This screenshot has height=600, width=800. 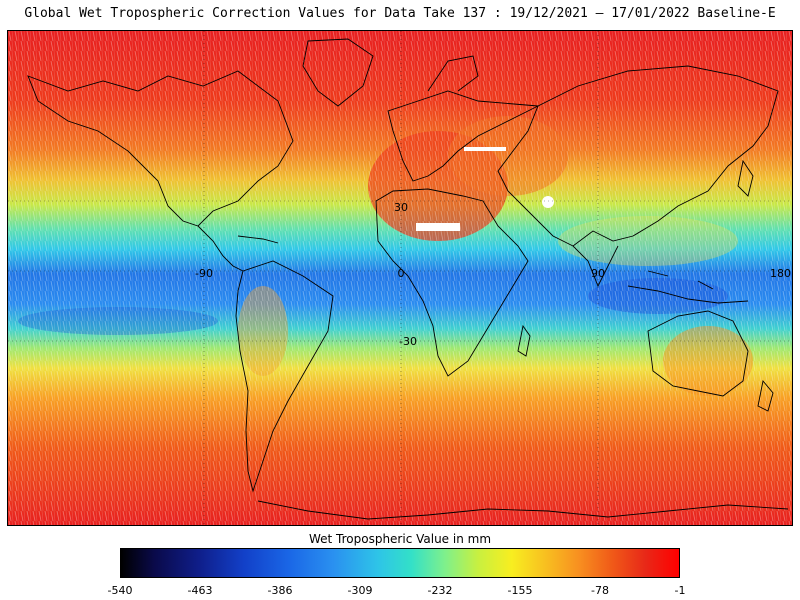 What do you see at coordinates (524, 340) in the screenshot?
I see `madagascar-coast` at bounding box center [524, 340].